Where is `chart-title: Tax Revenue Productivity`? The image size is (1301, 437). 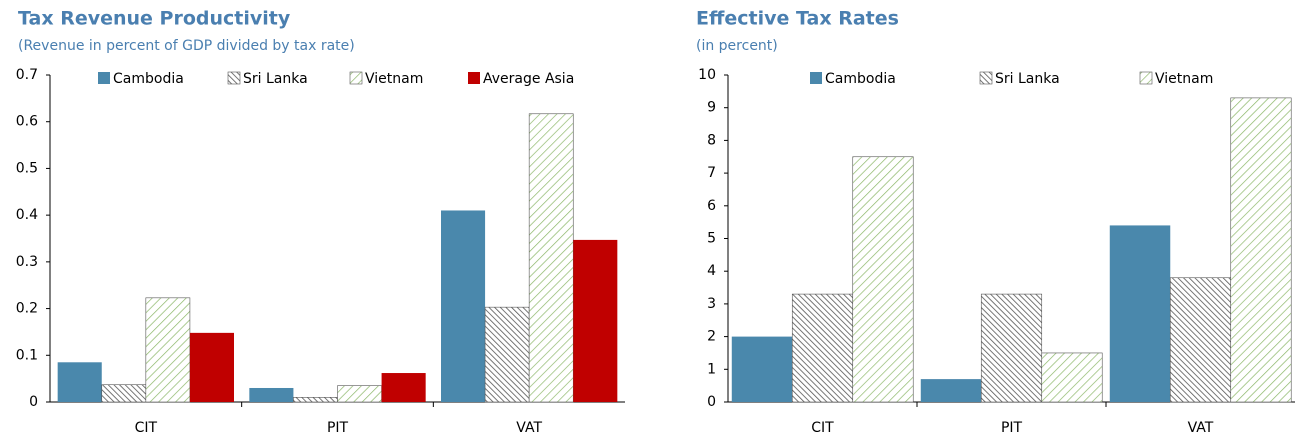
chart-title: Tax Revenue Productivity is located at coordinates (154, 19).